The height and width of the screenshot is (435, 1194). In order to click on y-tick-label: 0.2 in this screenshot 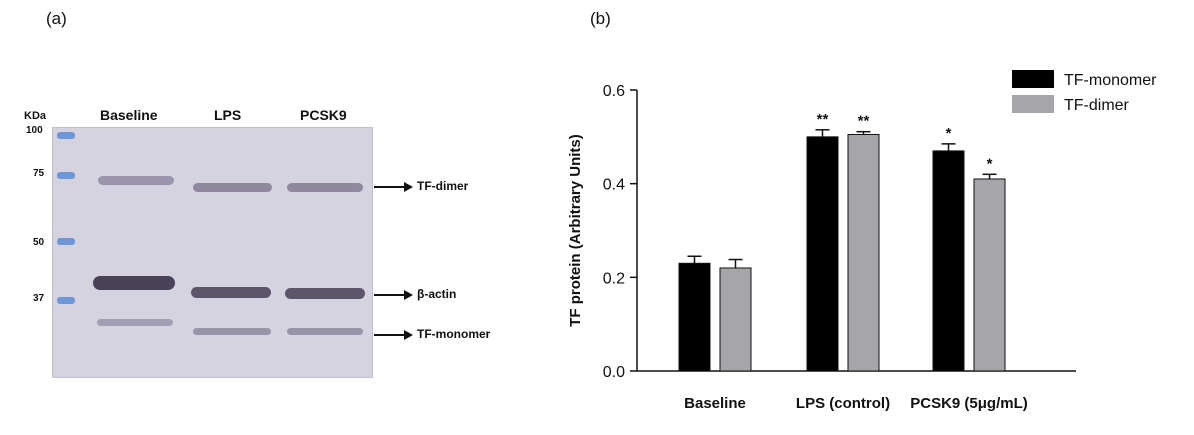, I will do `click(614, 278)`.